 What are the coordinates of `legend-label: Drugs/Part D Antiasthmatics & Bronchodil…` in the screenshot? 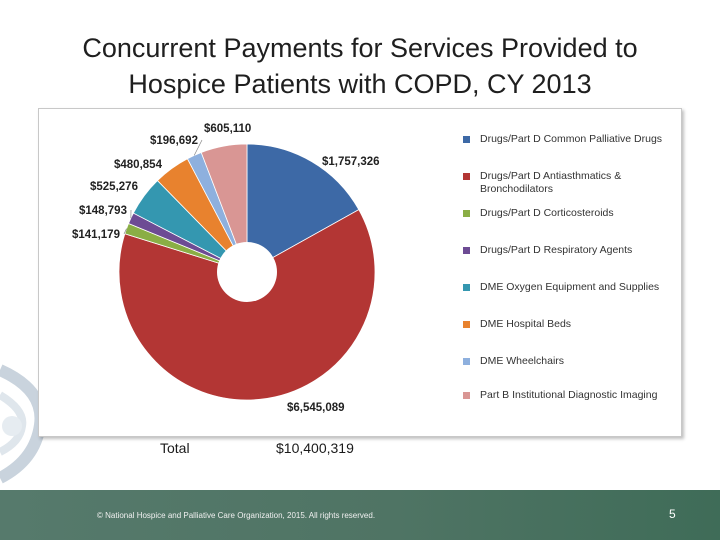 It's located at (551, 182).